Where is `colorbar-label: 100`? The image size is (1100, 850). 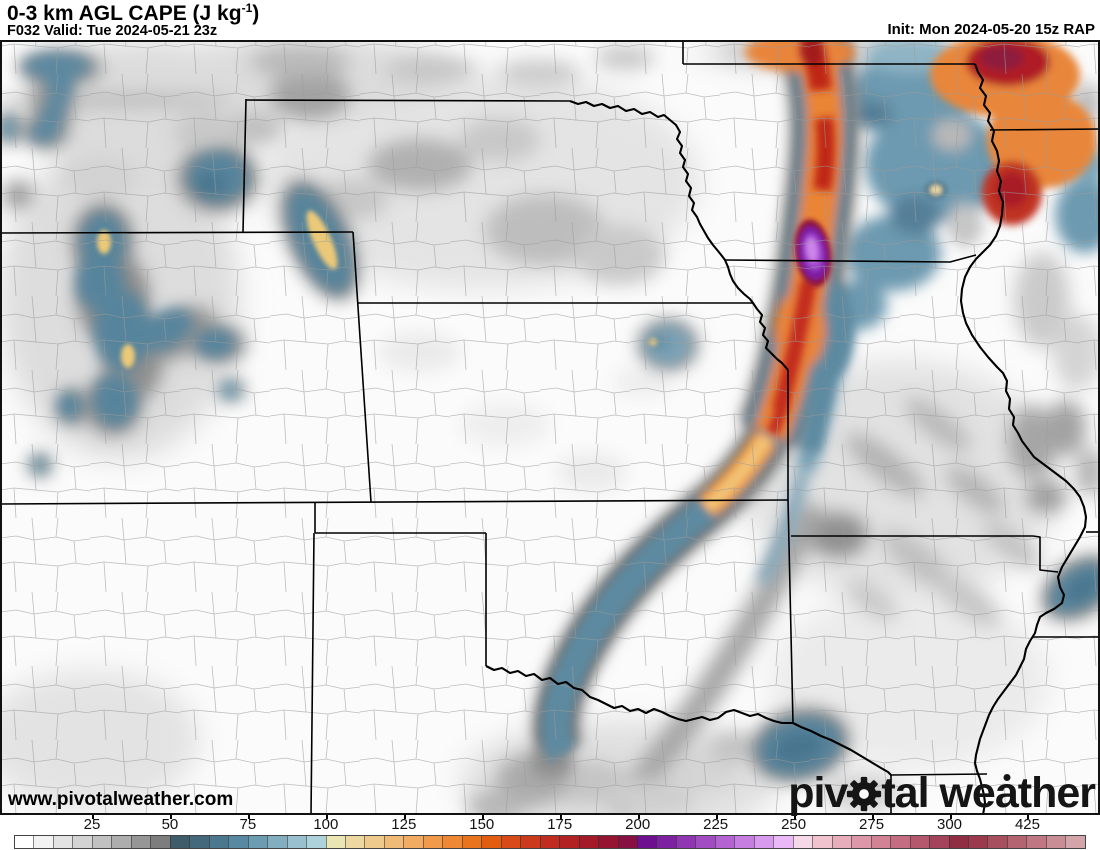 colorbar-label: 100 is located at coordinates (326, 824).